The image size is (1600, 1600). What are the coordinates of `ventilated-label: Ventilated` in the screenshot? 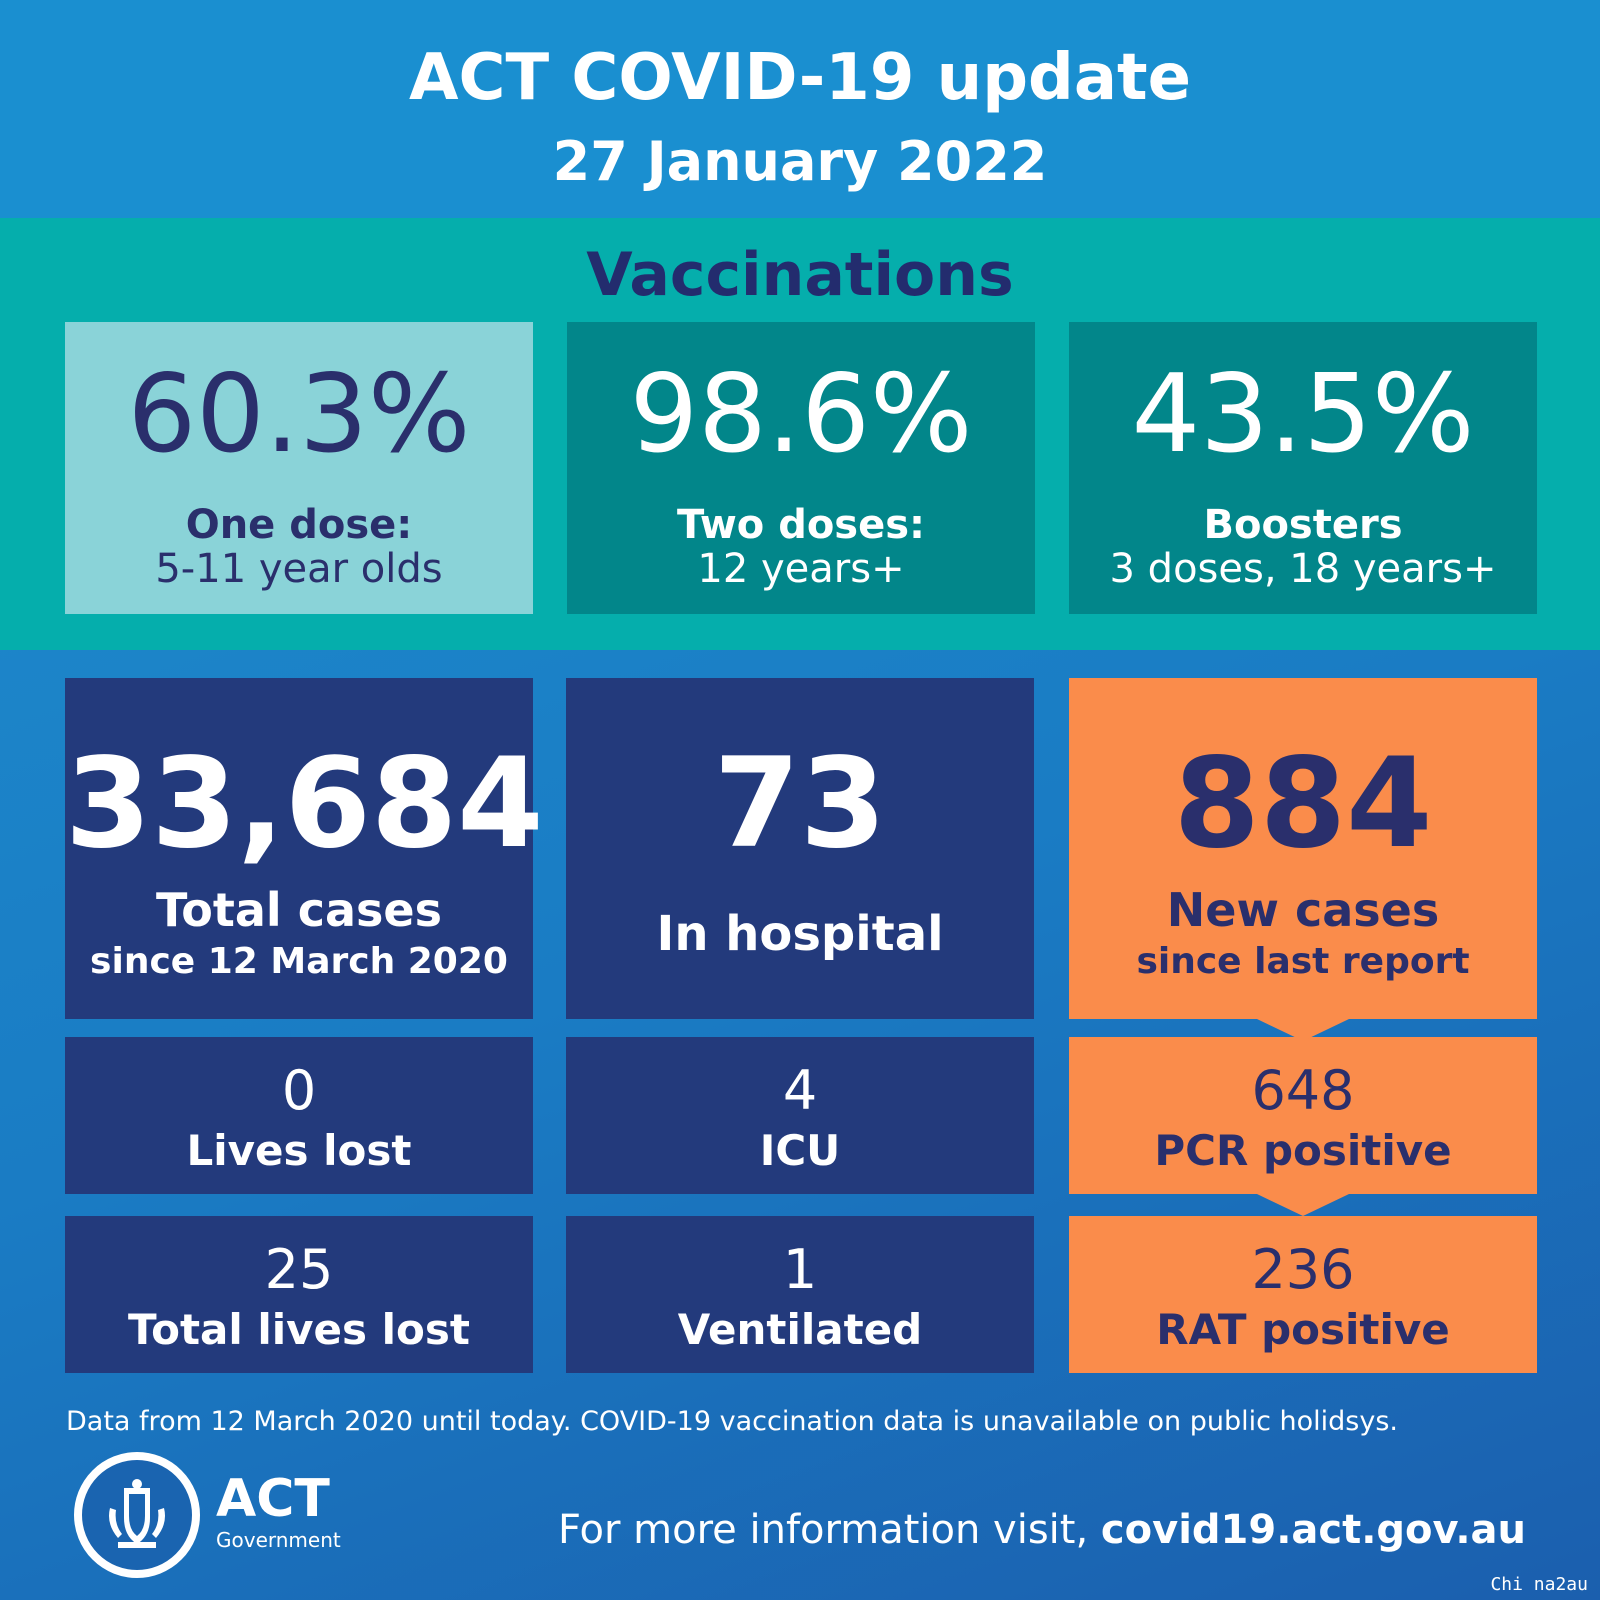 It's located at (800, 1329).